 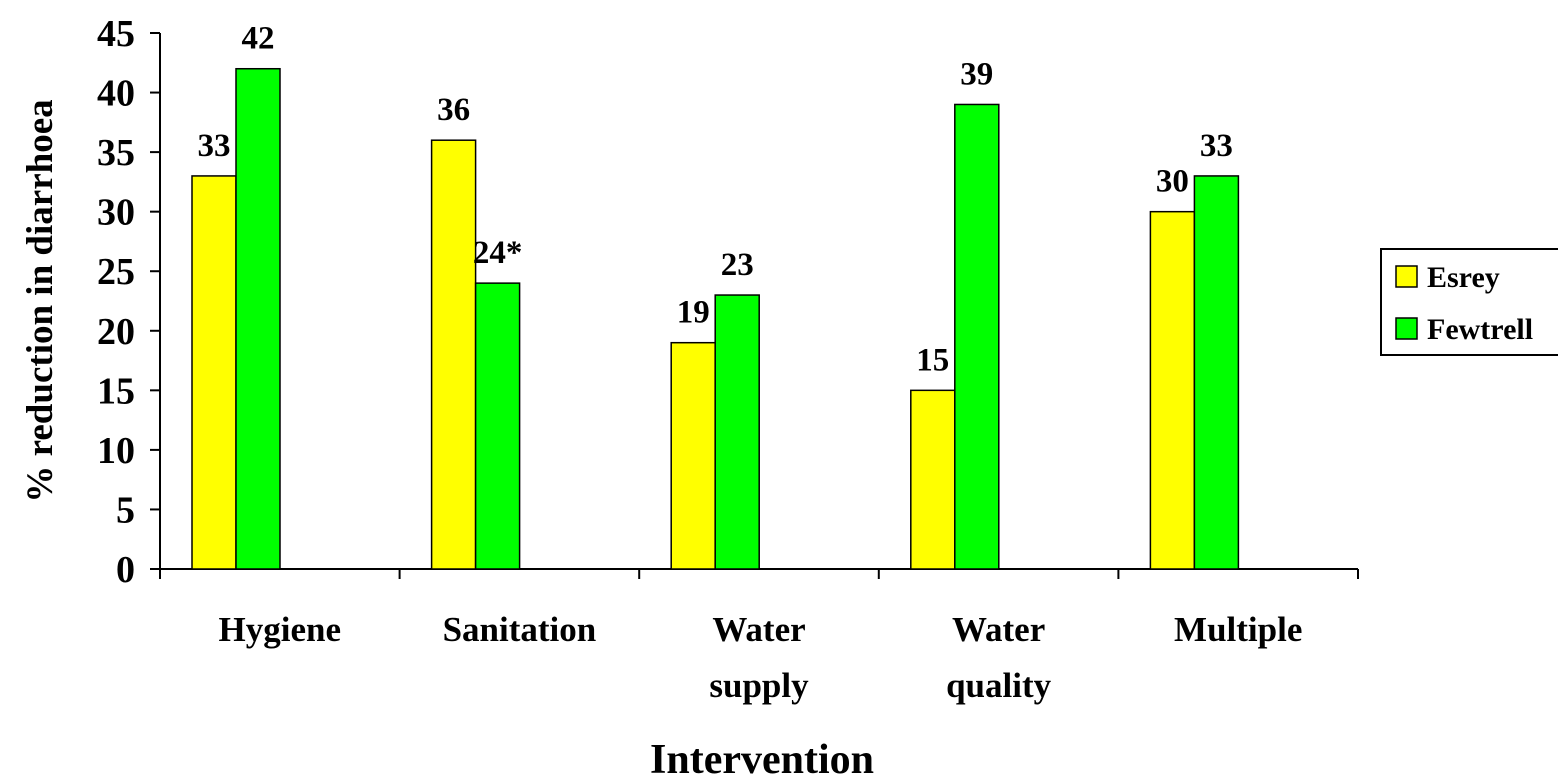 I want to click on y-tick-label: 25, so click(x=116, y=272).